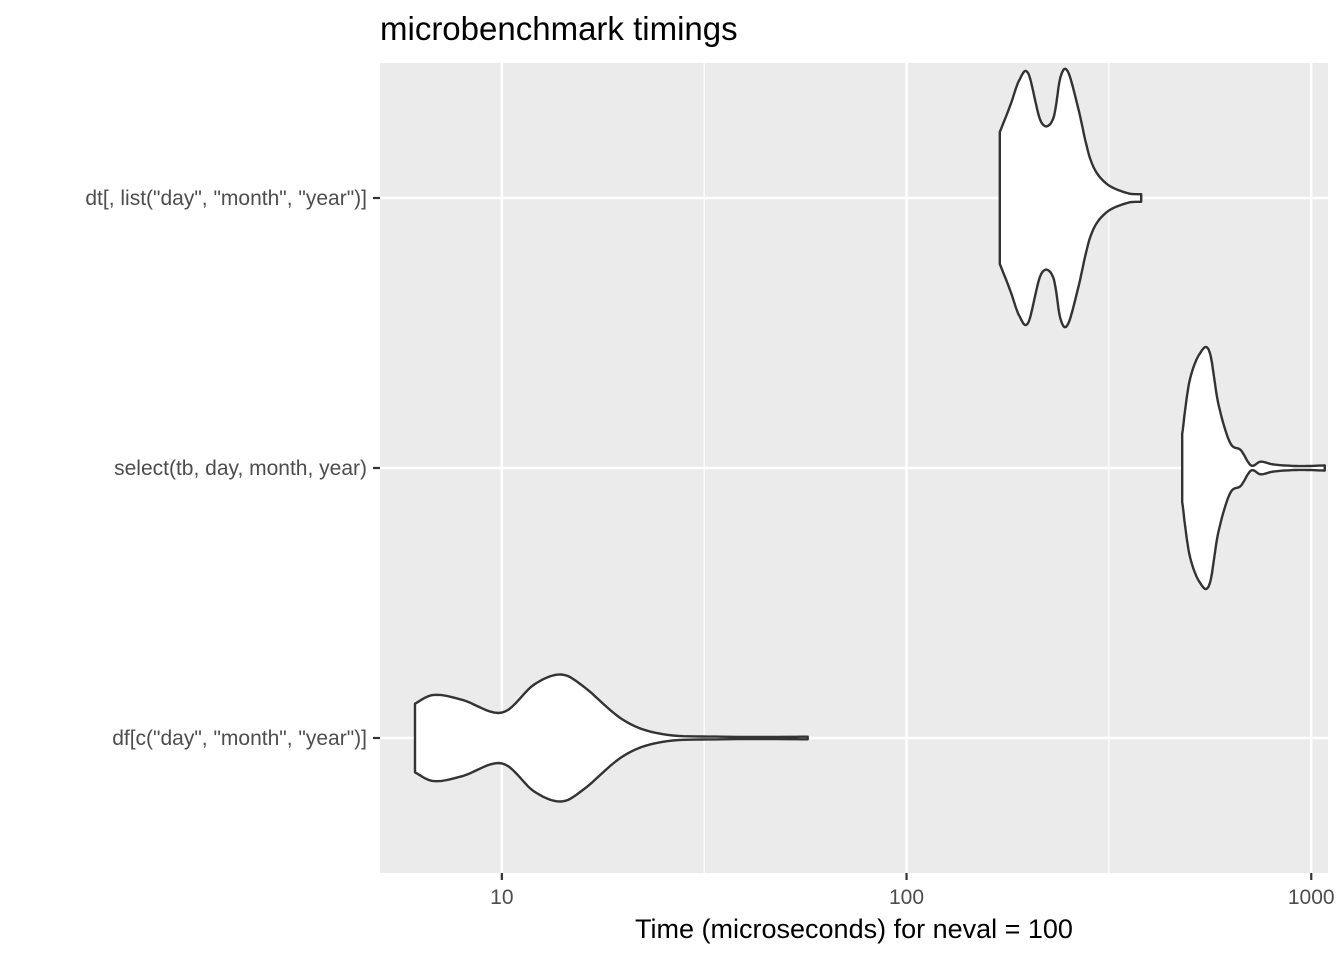 The width and height of the screenshot is (1344, 960). I want to click on chart-title: microbenchmark timings, so click(559, 28).